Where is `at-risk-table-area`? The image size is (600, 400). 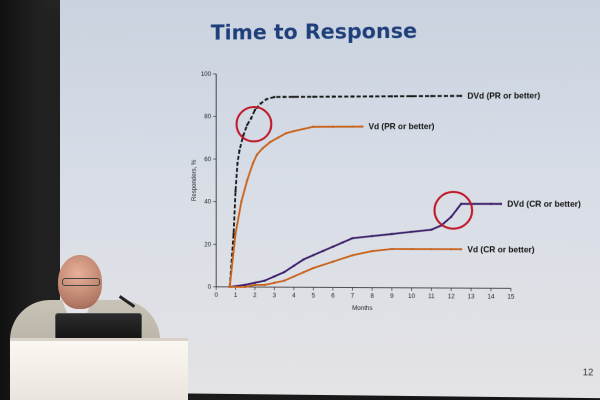
at-risk-table-area is located at coordinates (330, 328).